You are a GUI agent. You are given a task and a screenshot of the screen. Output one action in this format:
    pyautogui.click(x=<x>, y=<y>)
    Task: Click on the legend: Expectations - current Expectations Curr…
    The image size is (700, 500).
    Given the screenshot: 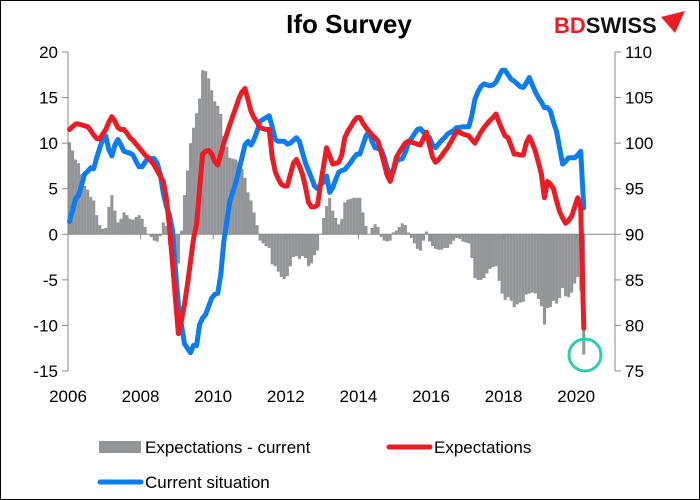 What is the action you would take?
    pyautogui.click(x=314, y=465)
    